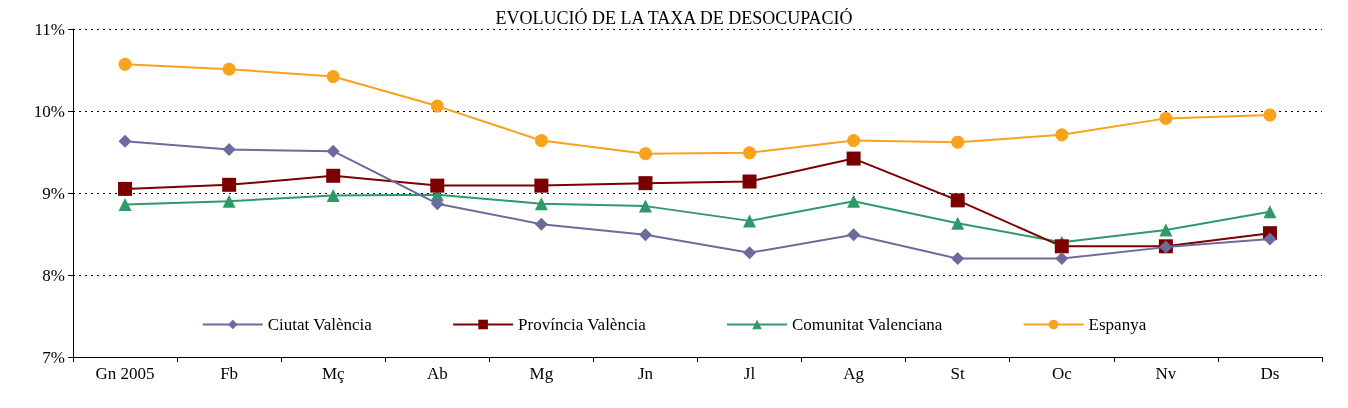 This screenshot has height=408, width=1348. Describe the element at coordinates (437, 373) in the screenshot. I see `x-tick-label: Ab` at that location.